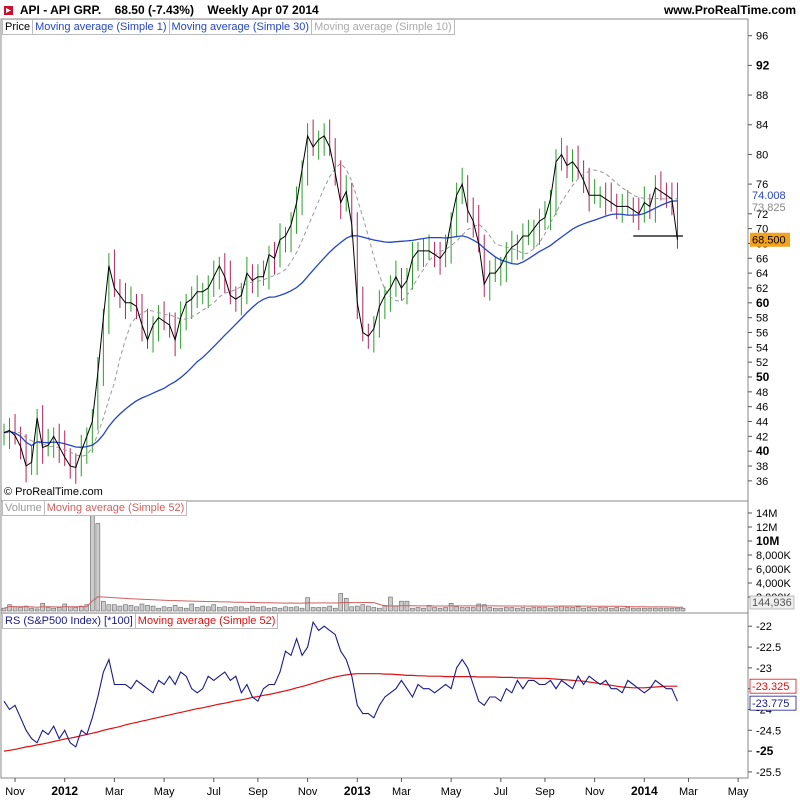  Describe the element at coordinates (115, 508) in the screenshot. I see `legend-vol-ma: Moving average (Simple 52)` at that location.